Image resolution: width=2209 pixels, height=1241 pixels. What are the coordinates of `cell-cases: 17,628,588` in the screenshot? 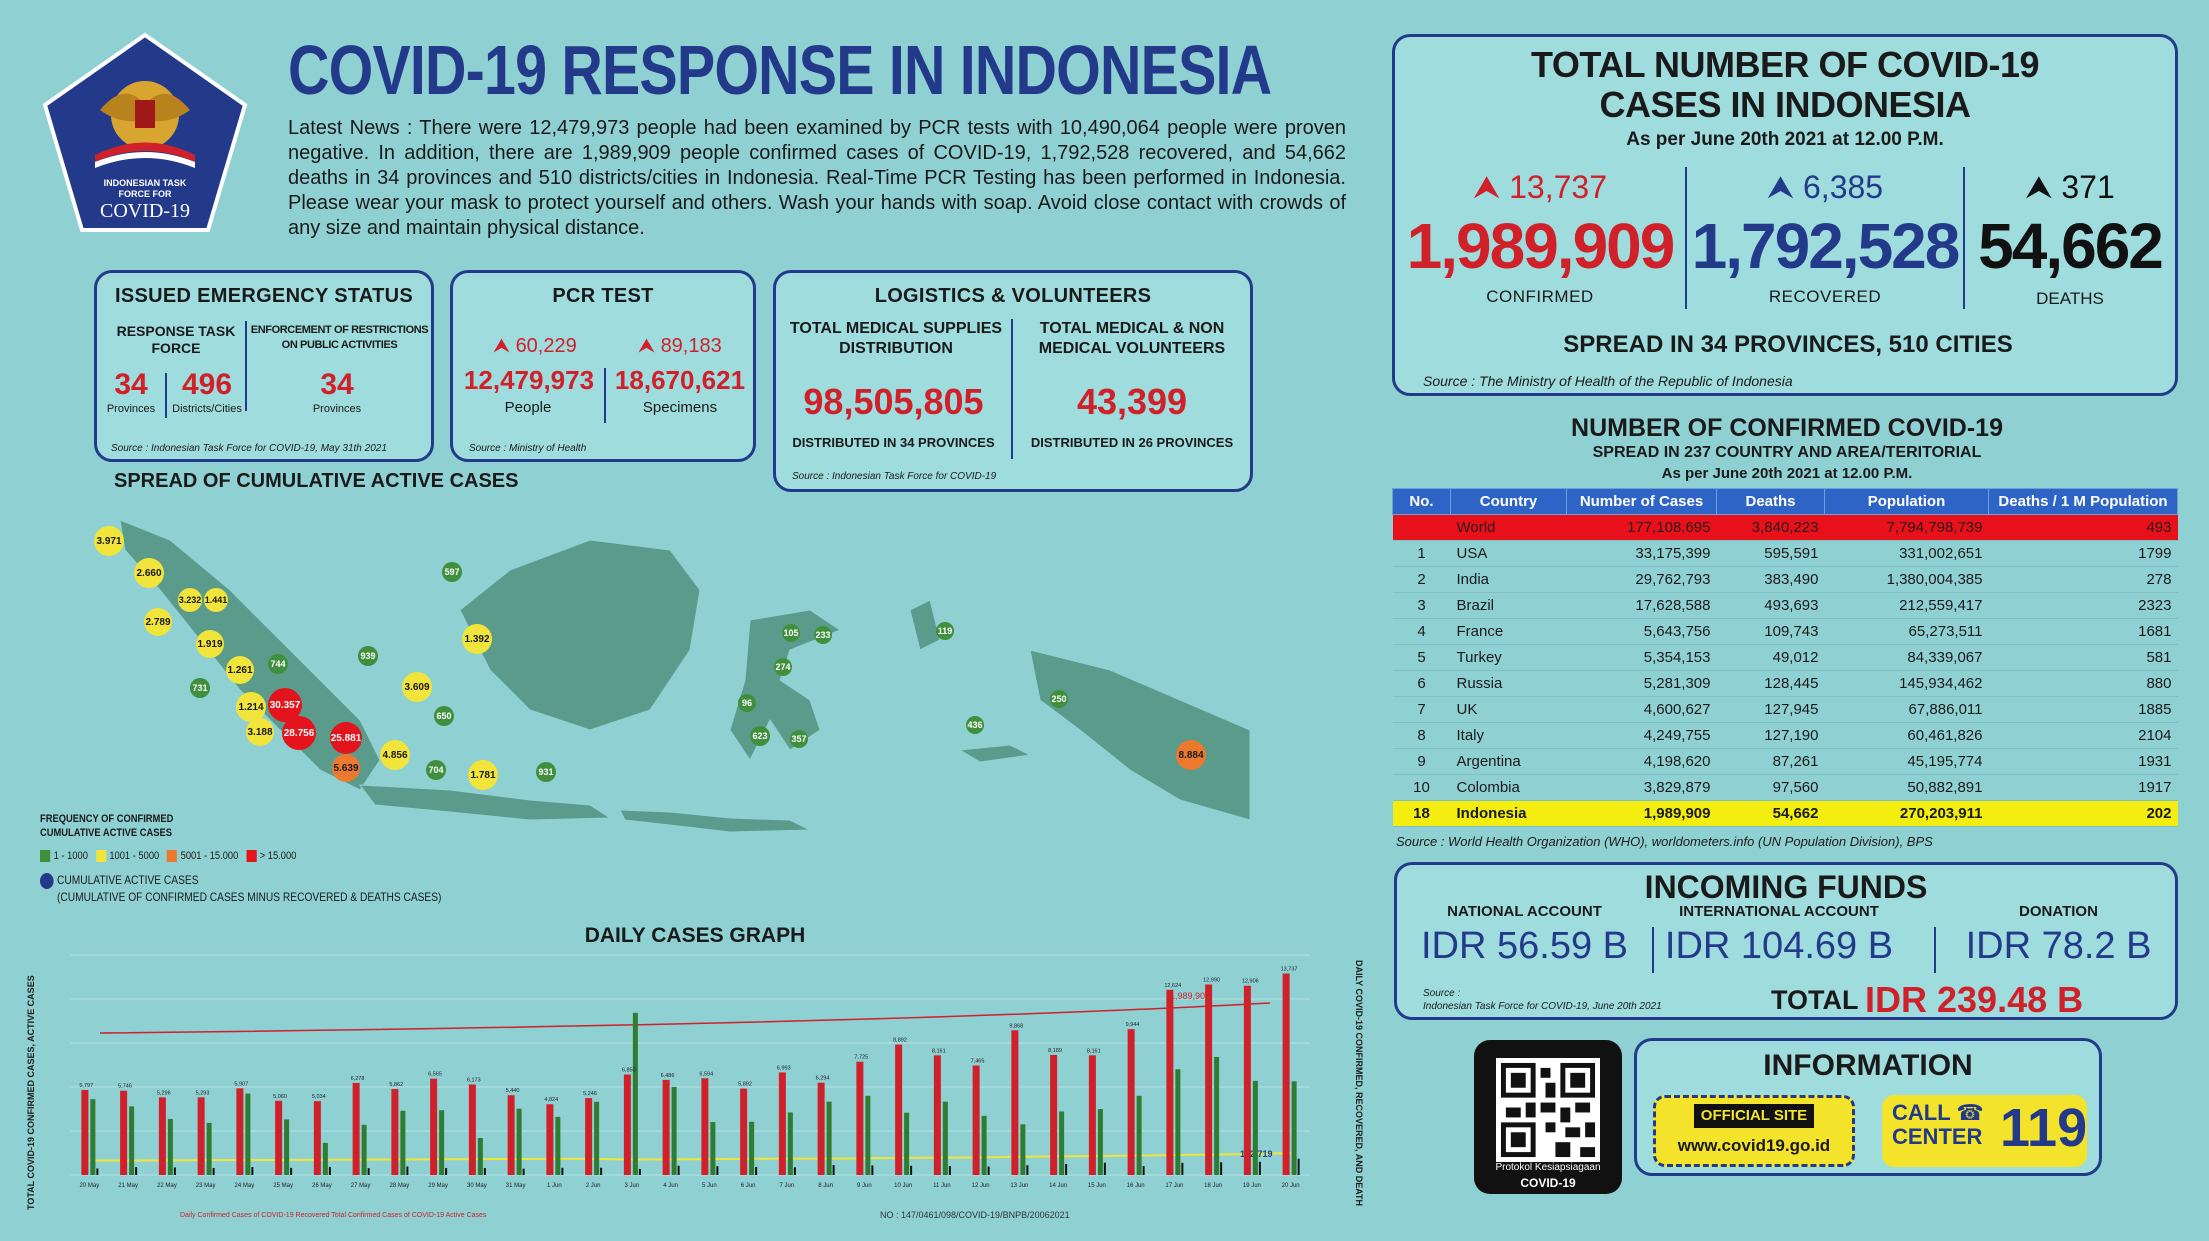 It's located at (1641, 605).